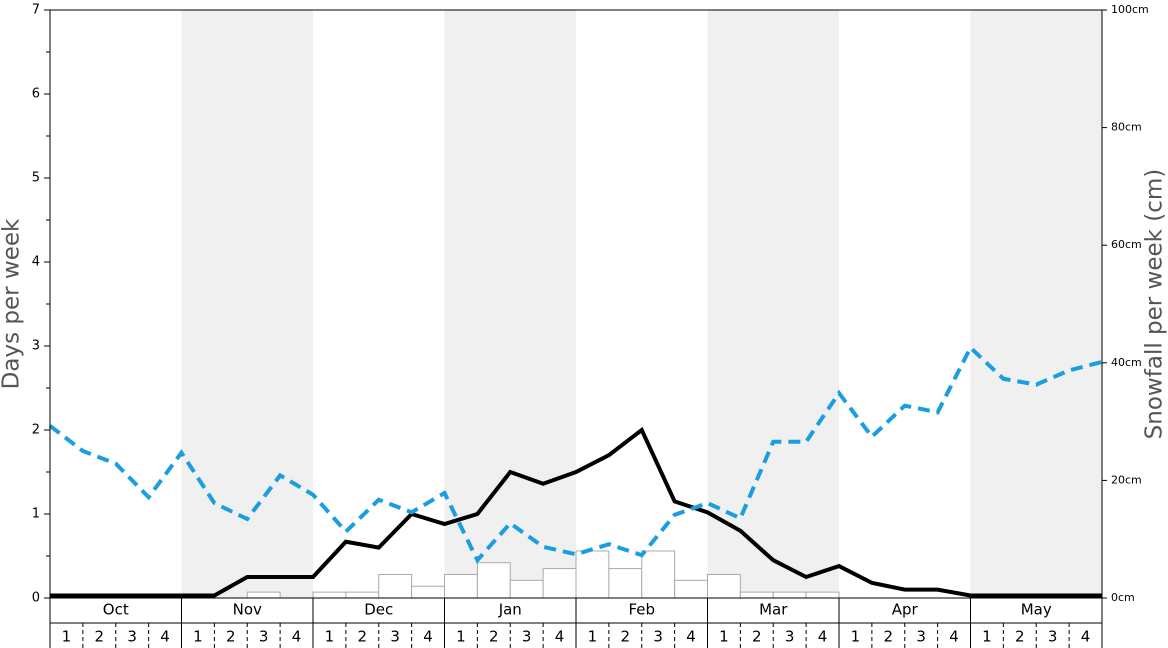 This screenshot has width=1168, height=648. What do you see at coordinates (36, 346) in the screenshot?
I see `y-tick-label: 3` at bounding box center [36, 346].